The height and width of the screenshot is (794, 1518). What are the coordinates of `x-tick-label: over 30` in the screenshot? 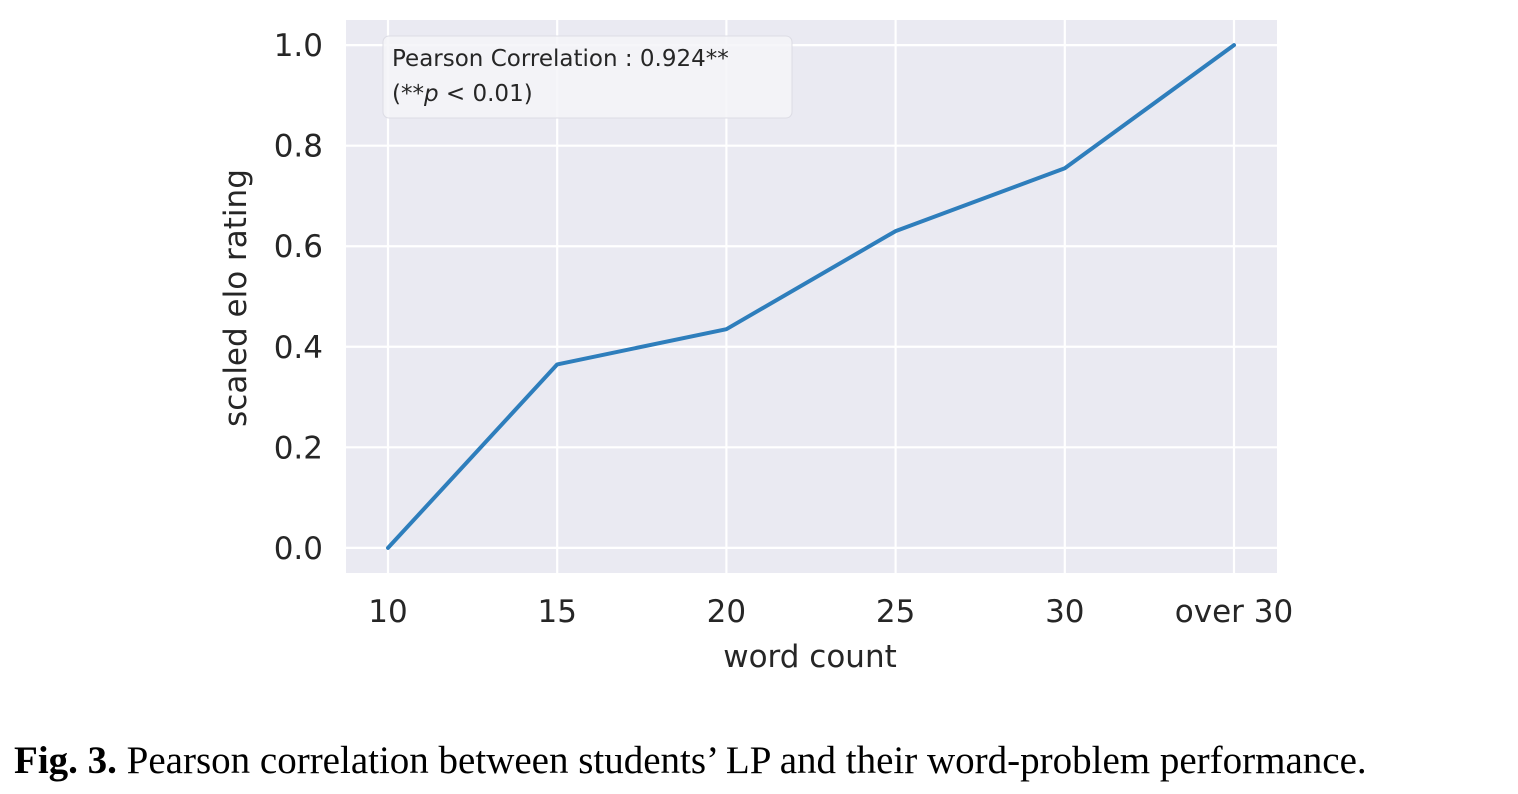 It's located at (1234, 612).